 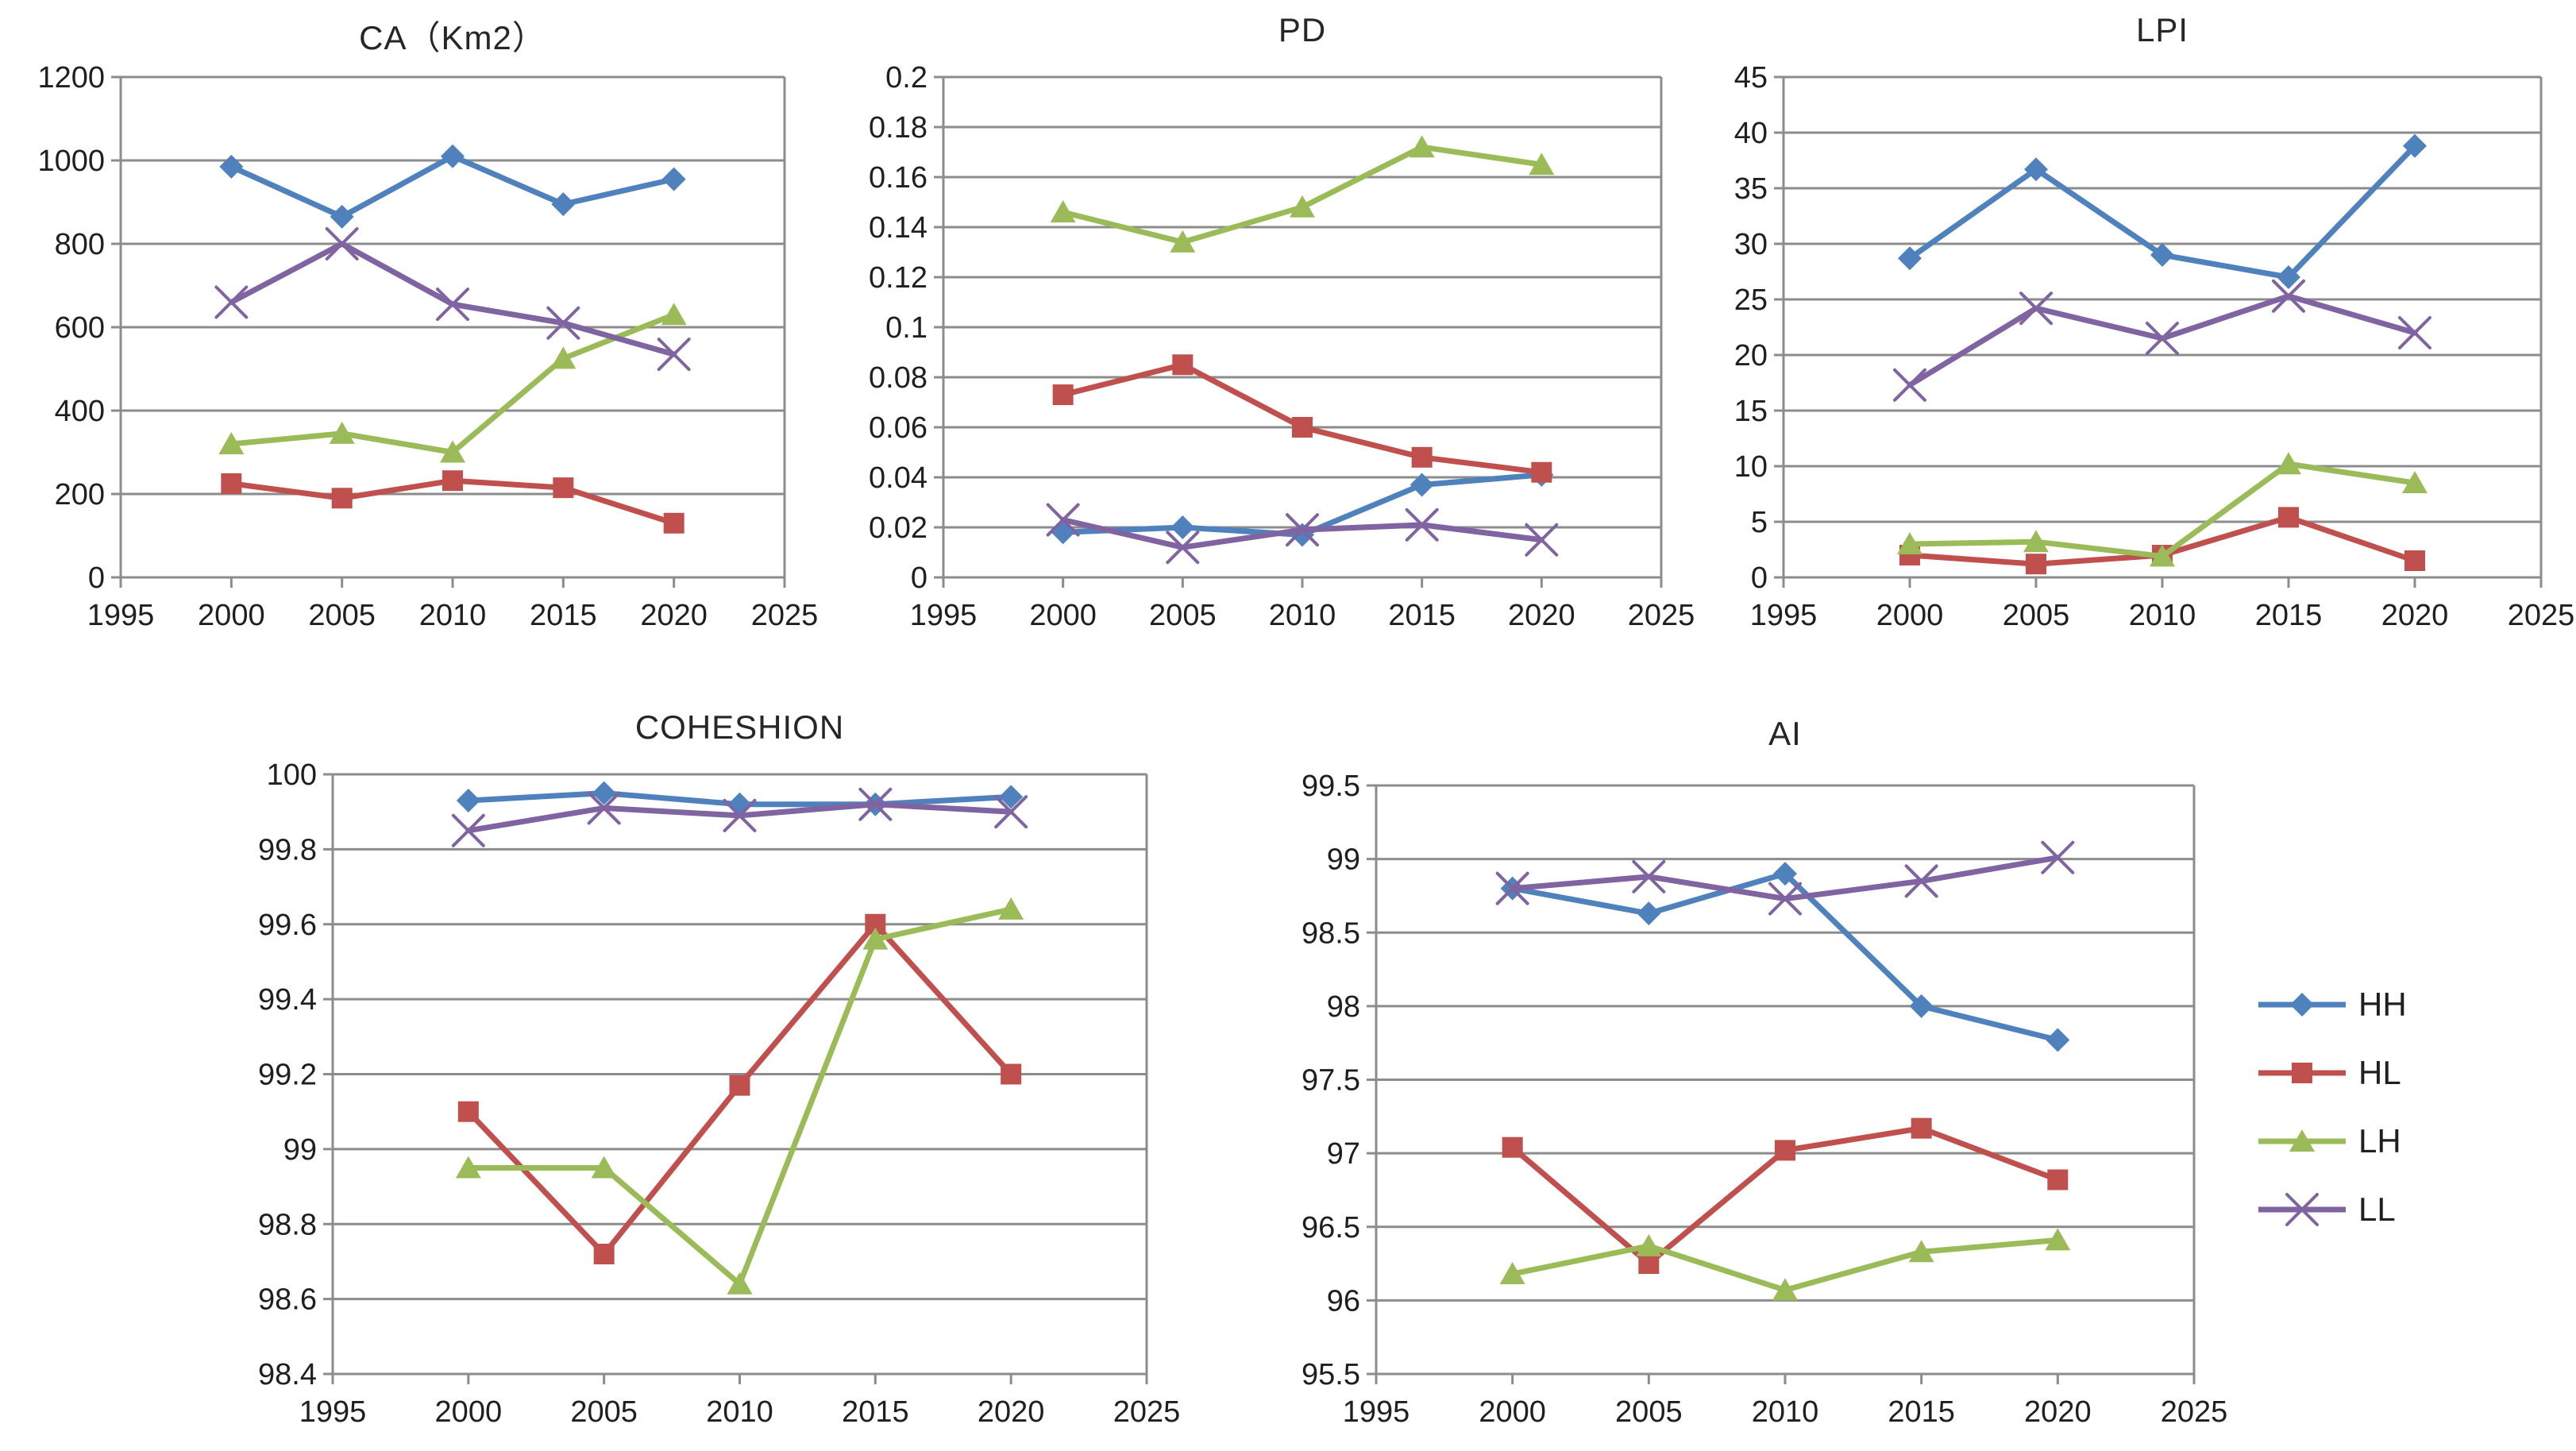 I want to click on ai-series-LL-line, so click(x=1785, y=879).